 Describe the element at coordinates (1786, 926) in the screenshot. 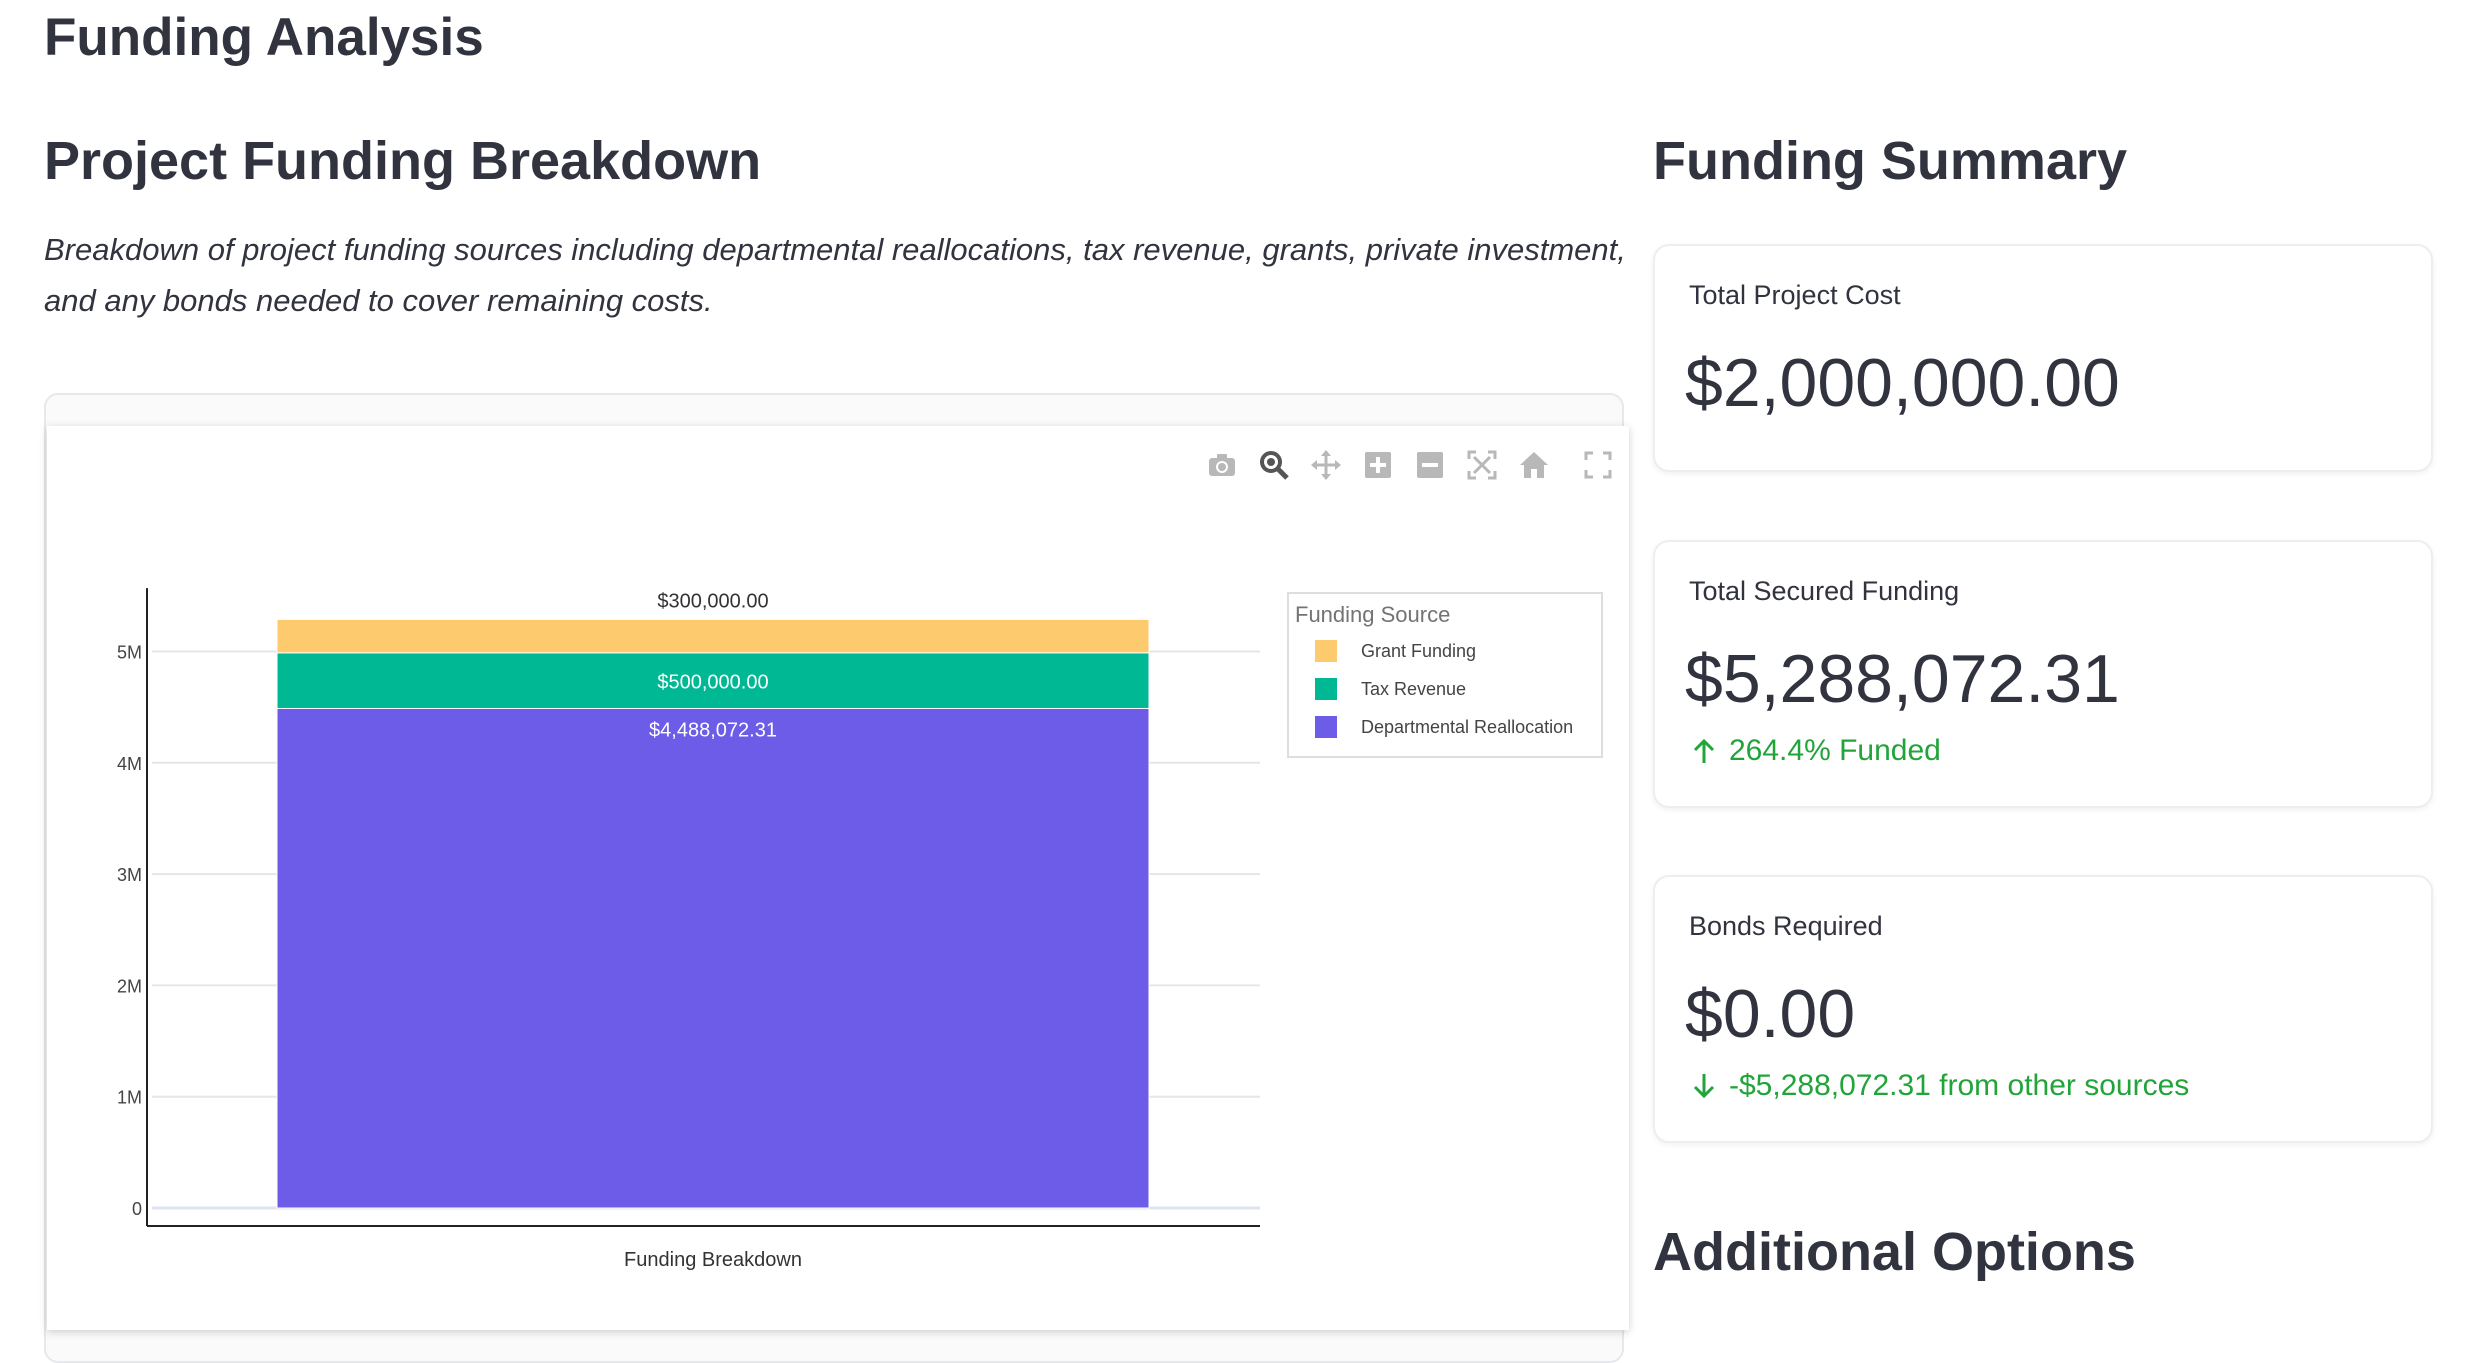

I see `metric-label: Bonds Required` at that location.